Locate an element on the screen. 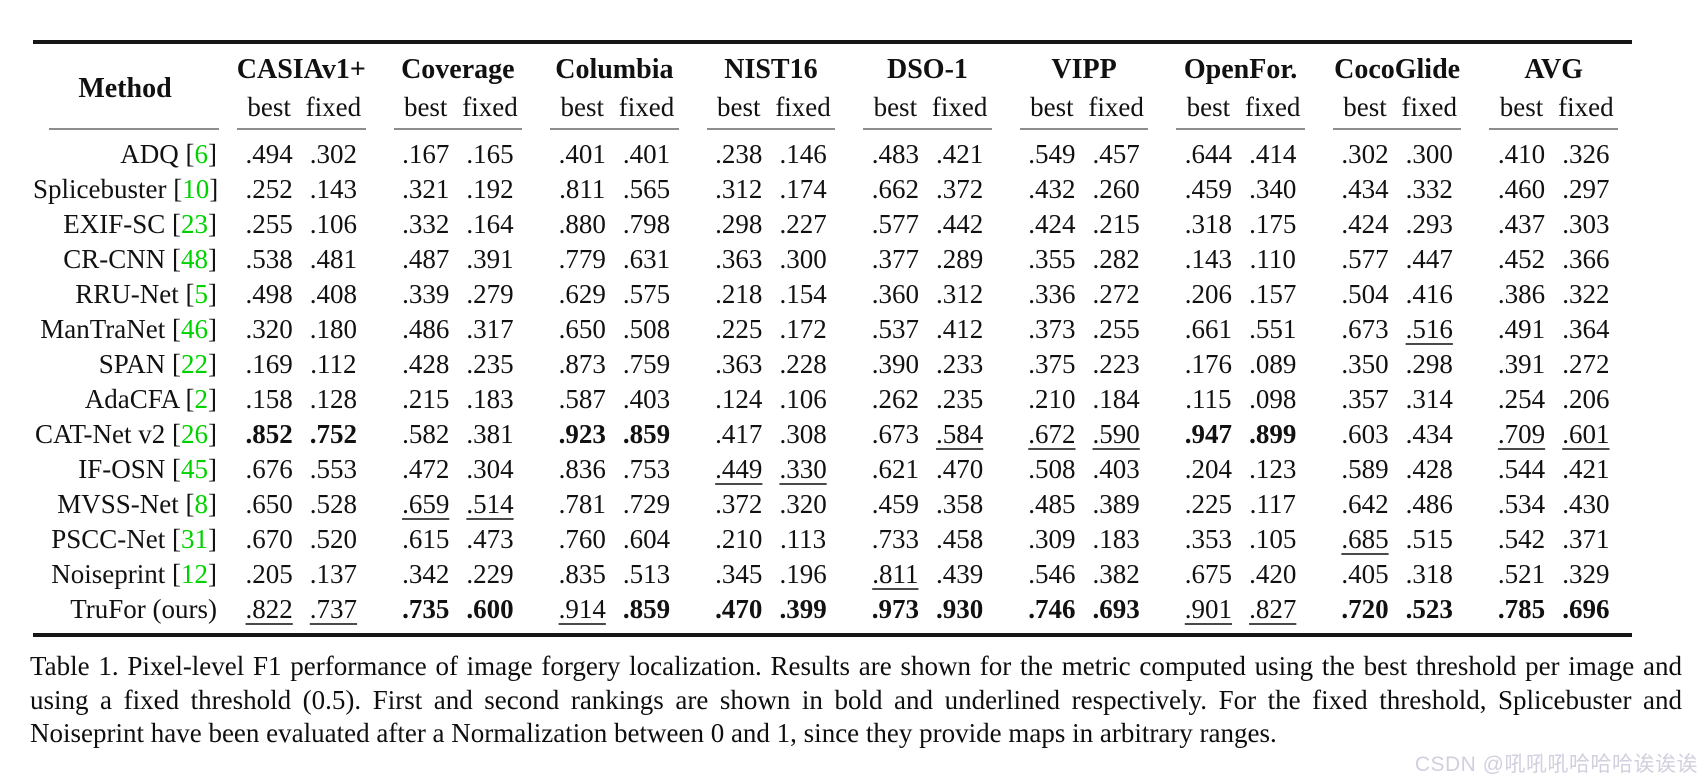 This screenshot has height=783, width=1708. best-label: best is located at coordinates (1052, 107).